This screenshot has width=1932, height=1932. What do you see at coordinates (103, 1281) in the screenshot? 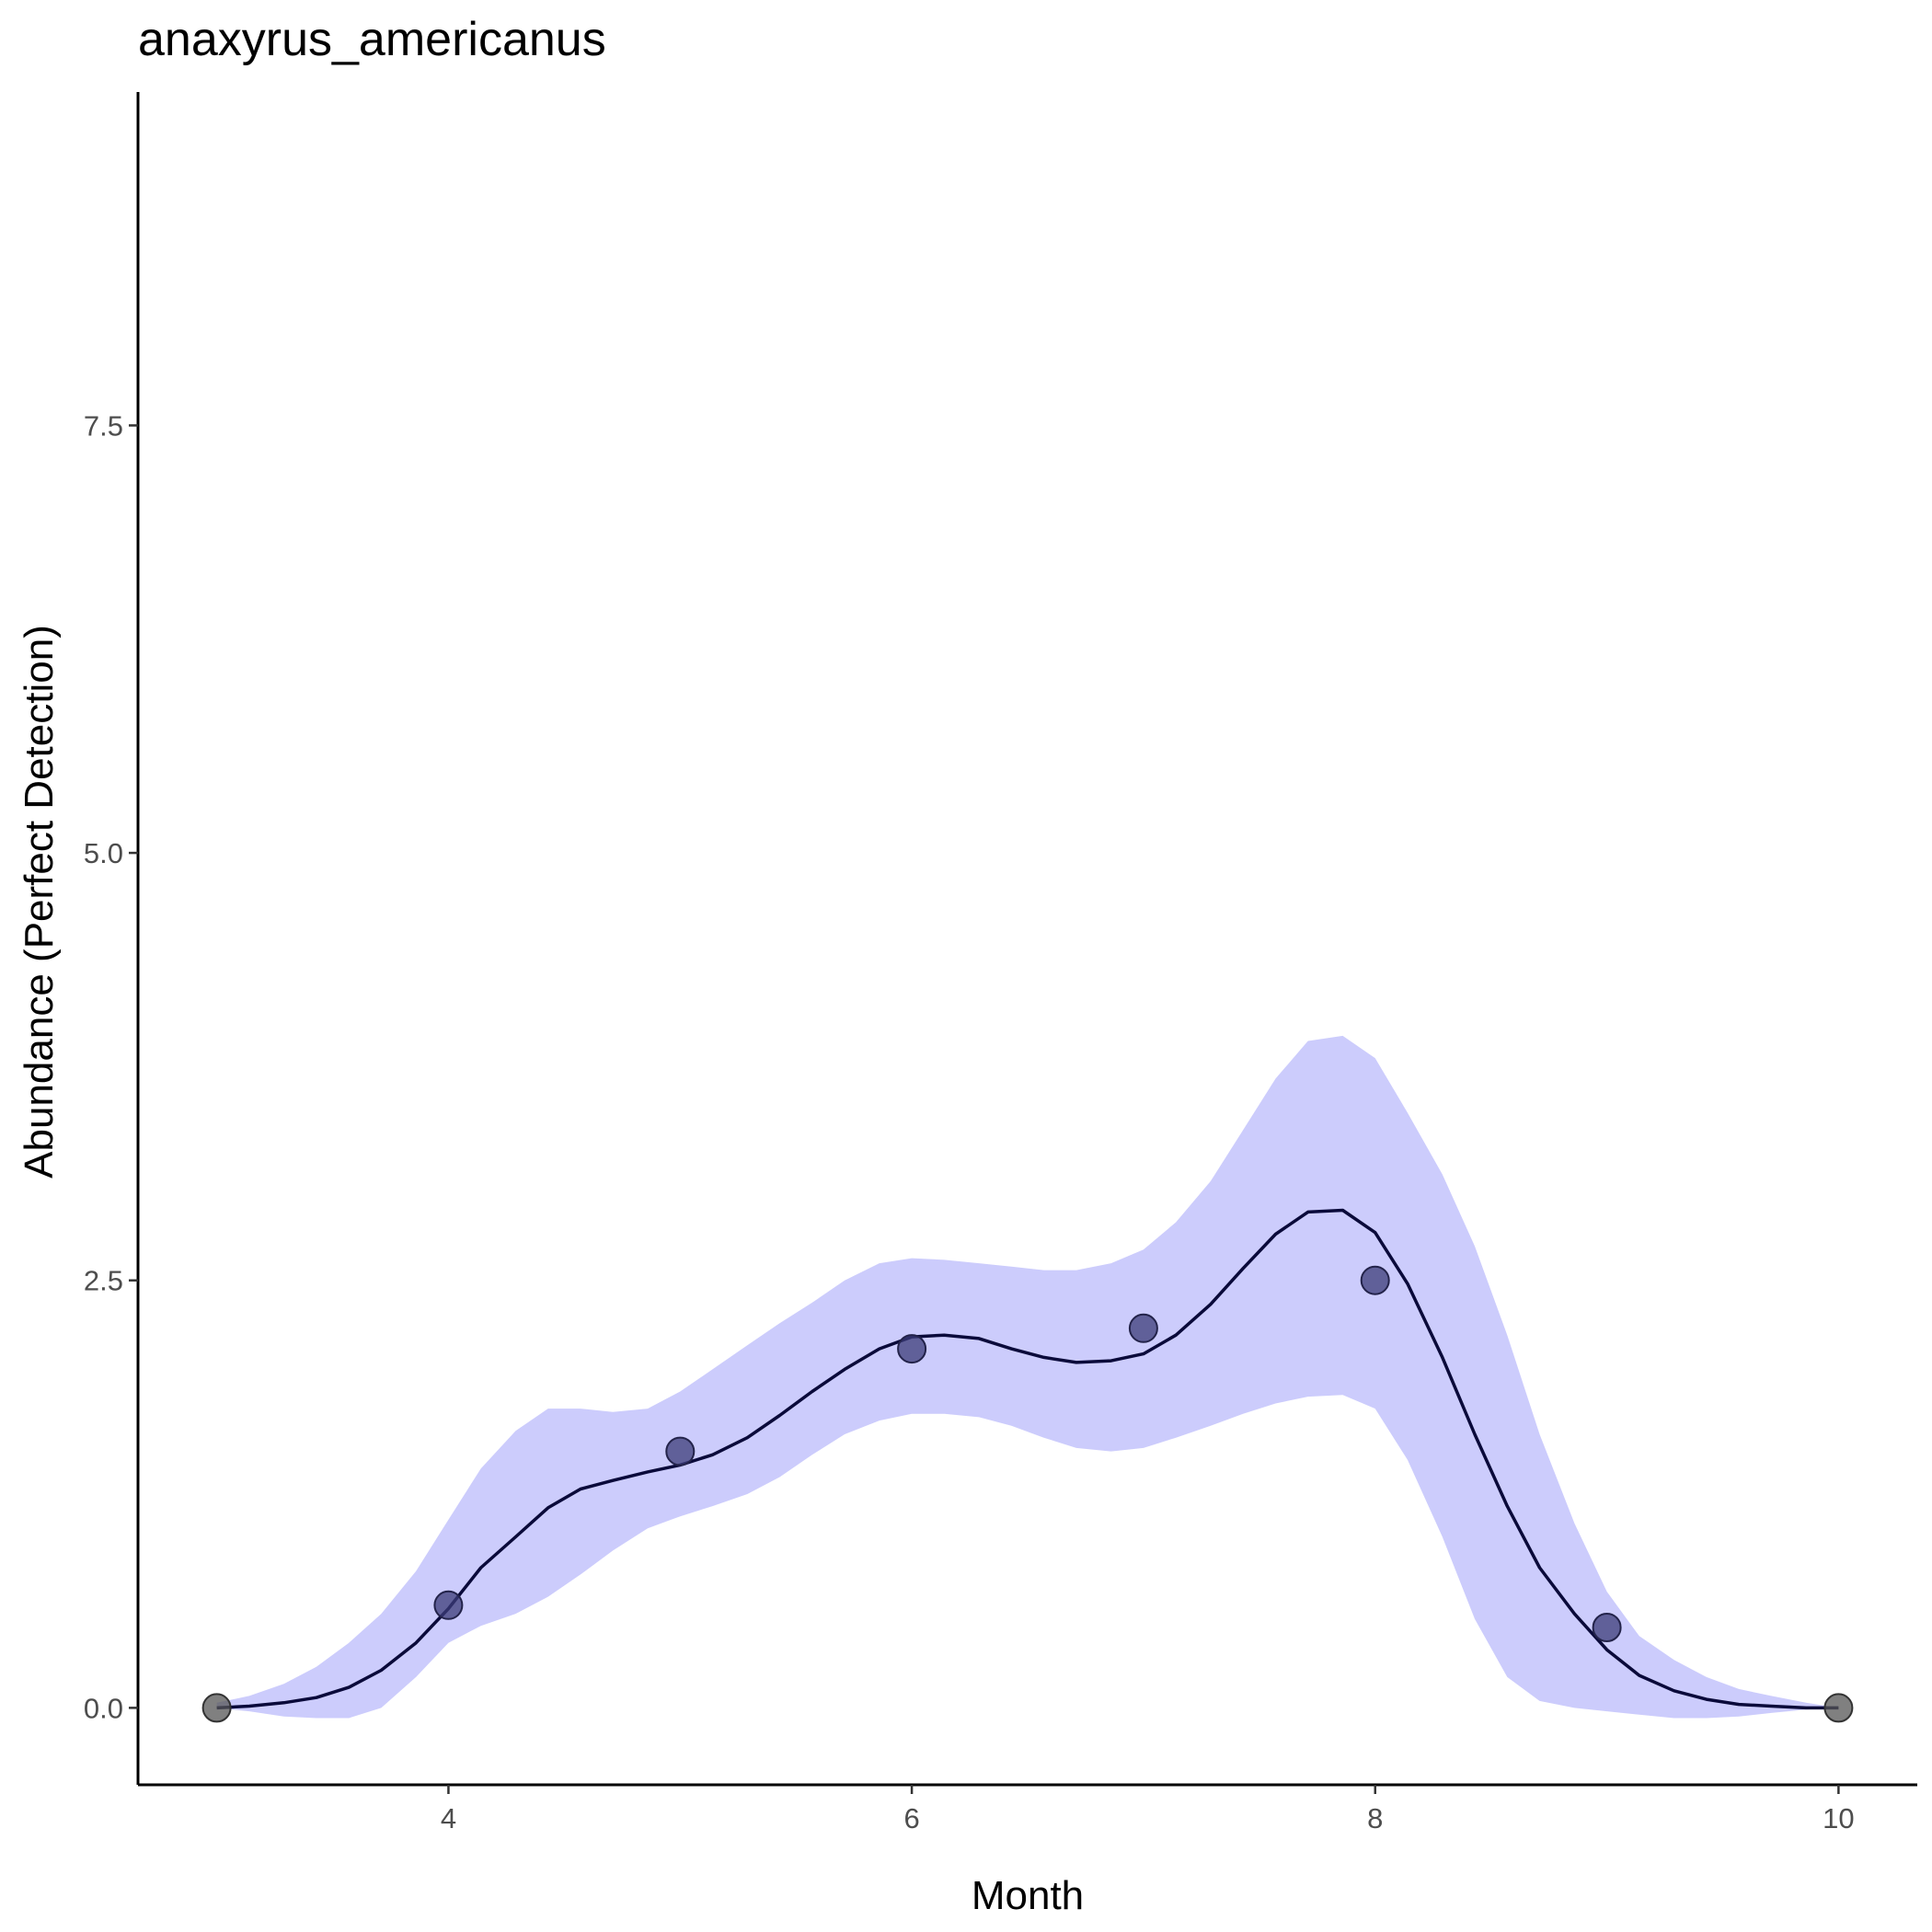
I see `y-tick-label: 2.5` at bounding box center [103, 1281].